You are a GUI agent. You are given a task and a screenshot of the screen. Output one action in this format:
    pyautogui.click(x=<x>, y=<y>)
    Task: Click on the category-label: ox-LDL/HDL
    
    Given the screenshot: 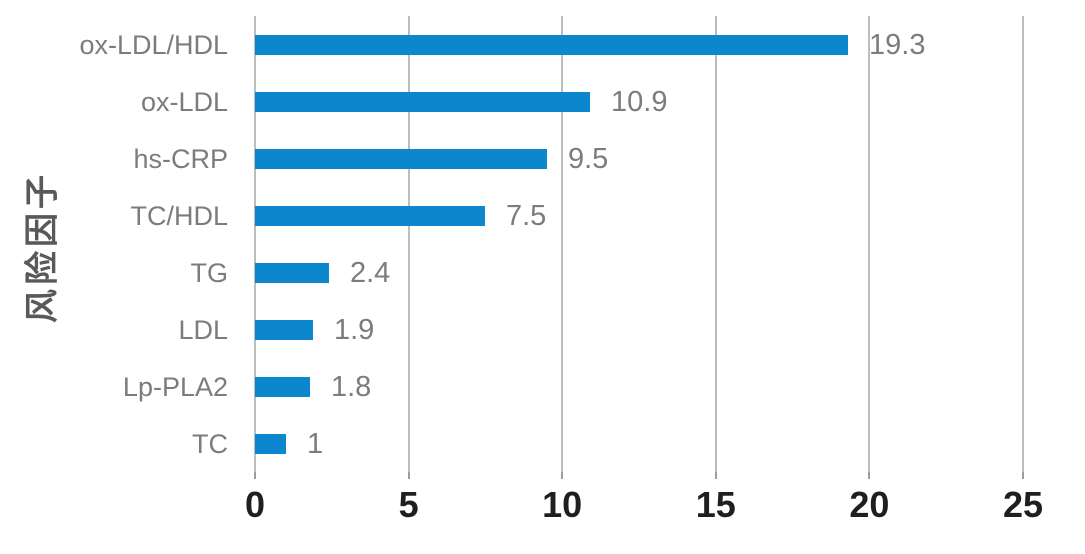 What is the action you would take?
    pyautogui.click(x=153, y=45)
    